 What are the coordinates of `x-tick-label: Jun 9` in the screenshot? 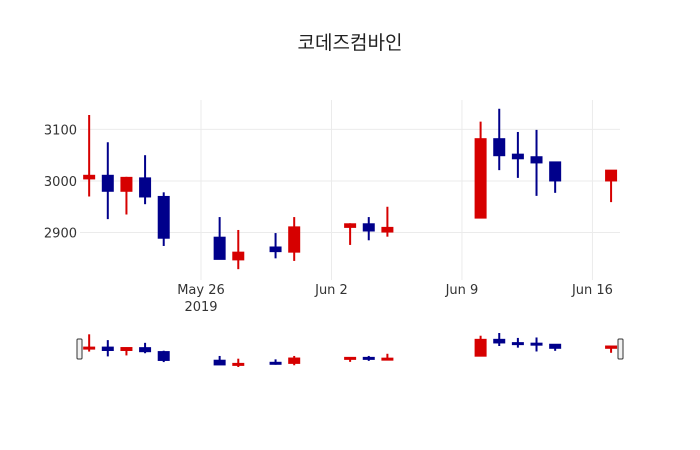 It's located at (462, 290).